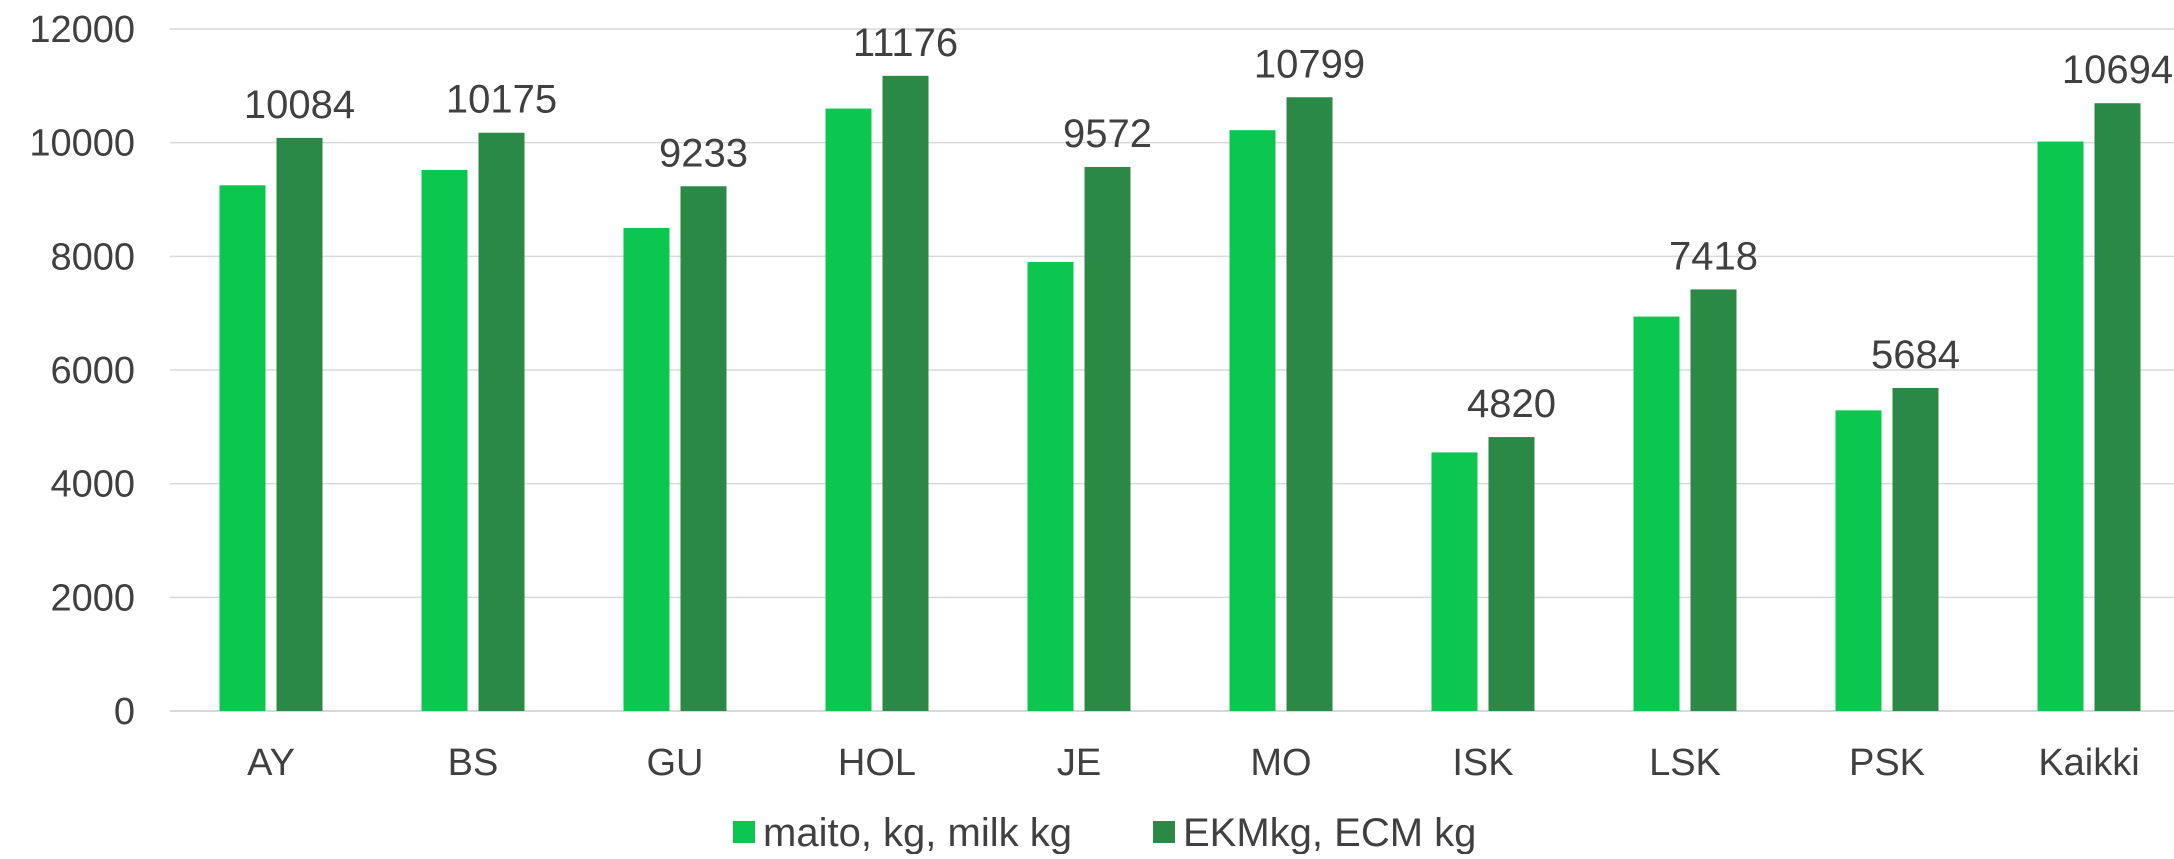 The height and width of the screenshot is (859, 2174). What do you see at coordinates (1050, 486) in the screenshot?
I see `bar-milk-je` at bounding box center [1050, 486].